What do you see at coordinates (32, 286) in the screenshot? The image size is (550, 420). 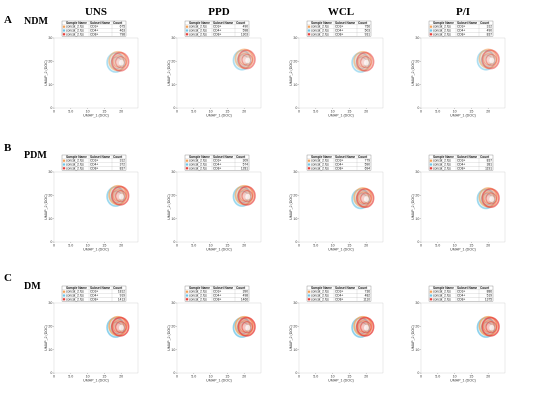 I see `row-name-dm: DM` at bounding box center [32, 286].